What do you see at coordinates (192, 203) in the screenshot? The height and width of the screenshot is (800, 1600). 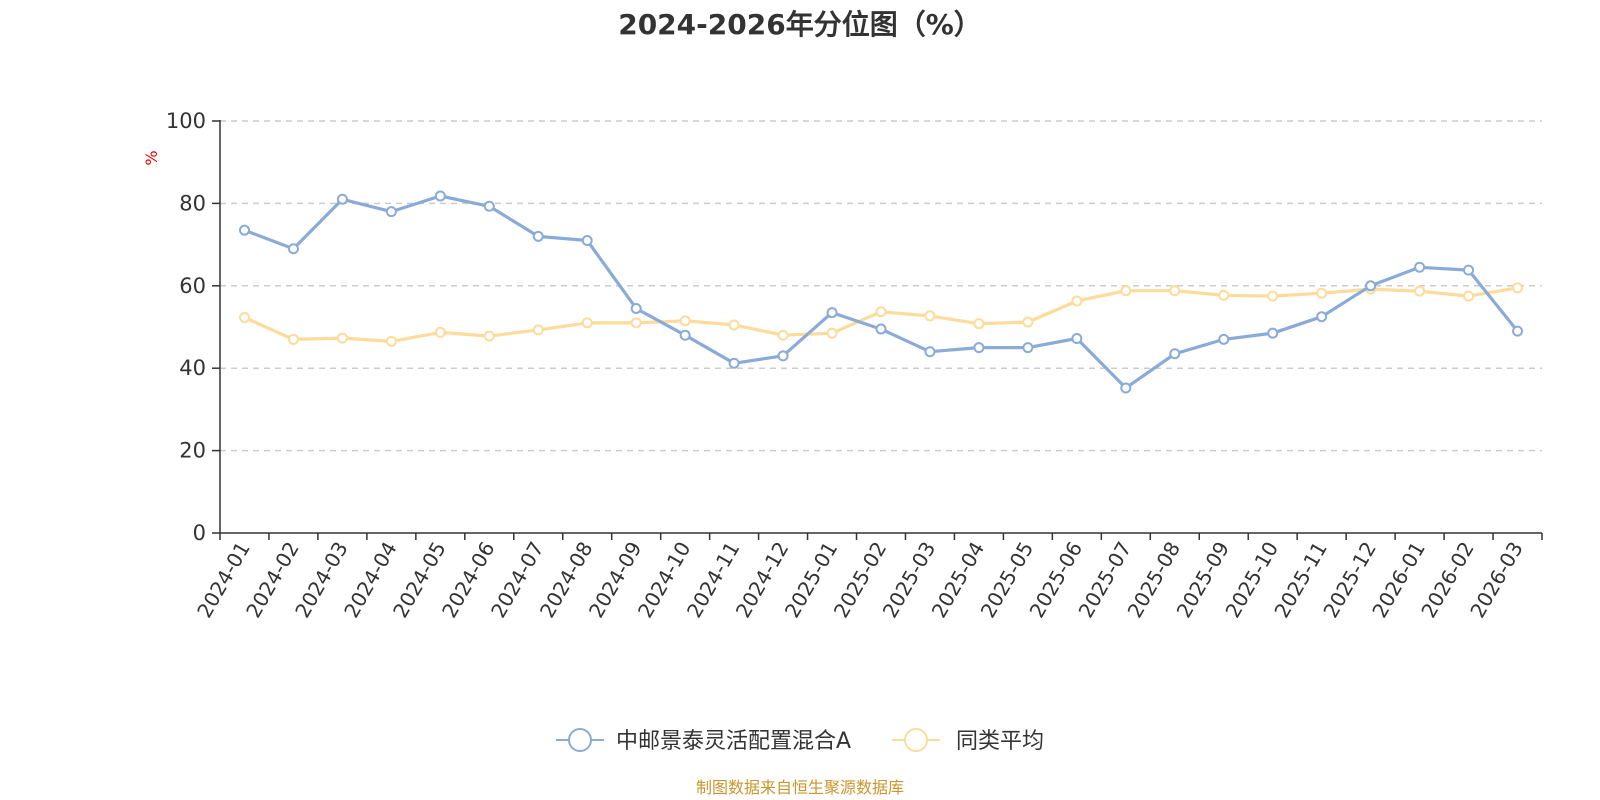 I see `y-tick-label: 80` at bounding box center [192, 203].